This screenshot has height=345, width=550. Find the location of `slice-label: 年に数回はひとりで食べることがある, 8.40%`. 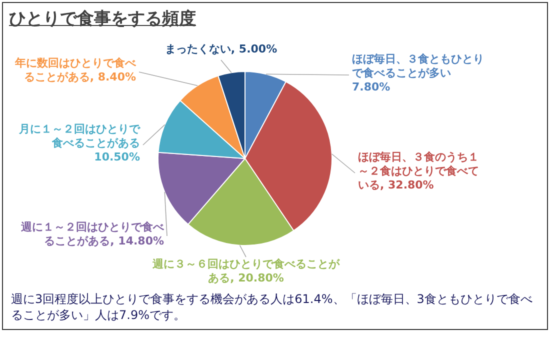

slice-label: 年に数回はひとりで食べることがある, 8.40% is located at coordinates (75, 70).